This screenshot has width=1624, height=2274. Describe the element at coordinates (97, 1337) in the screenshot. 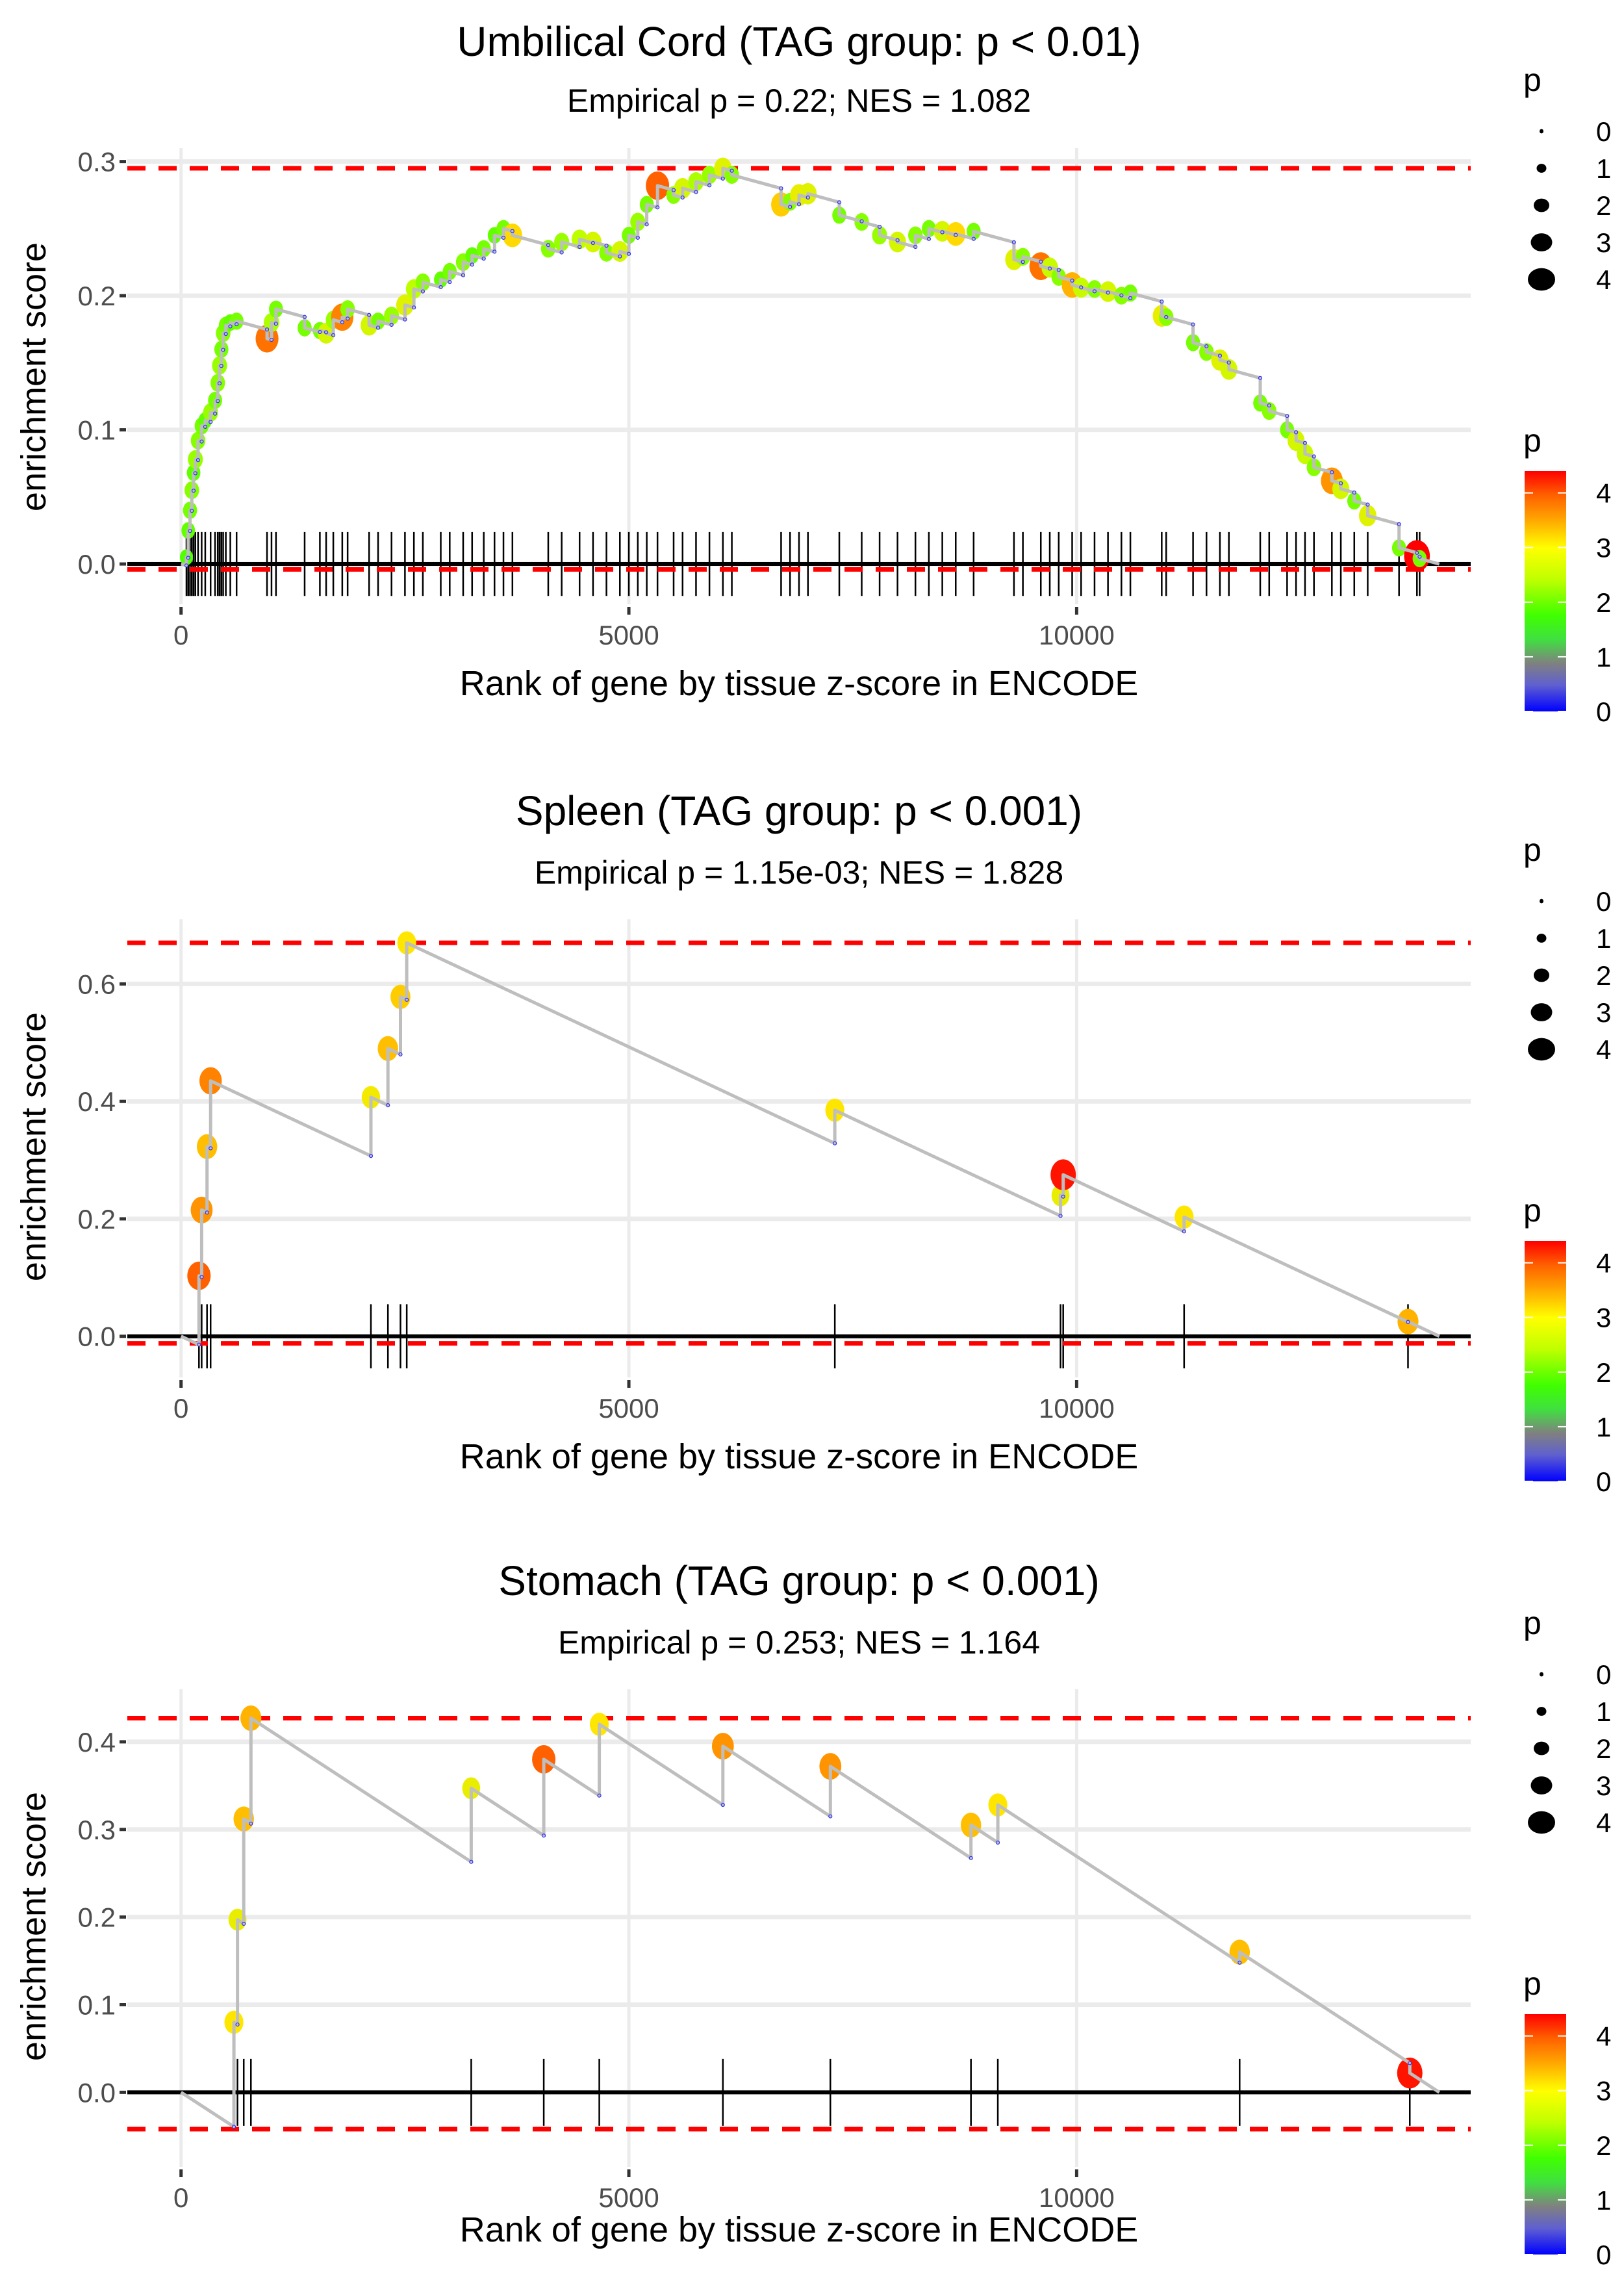

I see `y-tick-label: 0.0` at that location.